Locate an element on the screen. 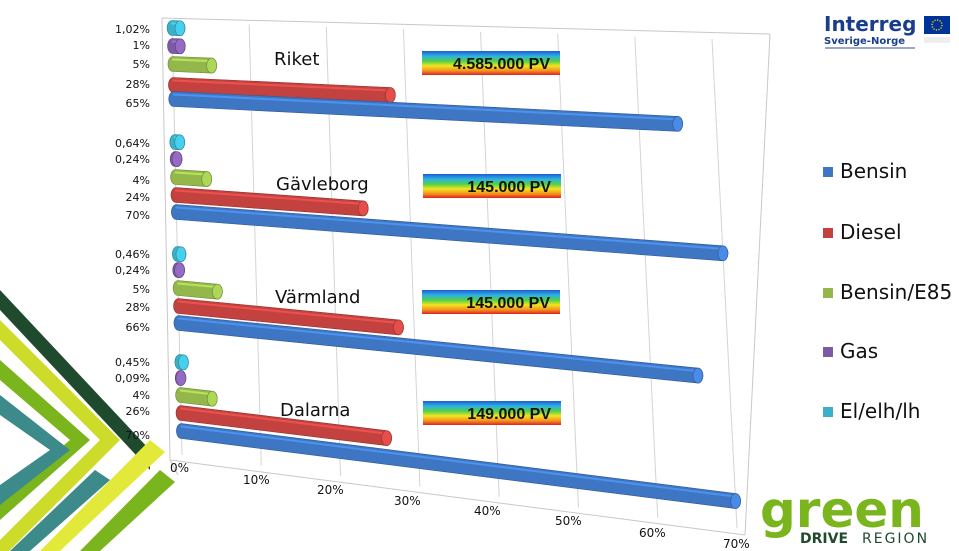 Image resolution: width=959 pixels, height=551 pixels. legend-label: Diesel is located at coordinates (871, 232).